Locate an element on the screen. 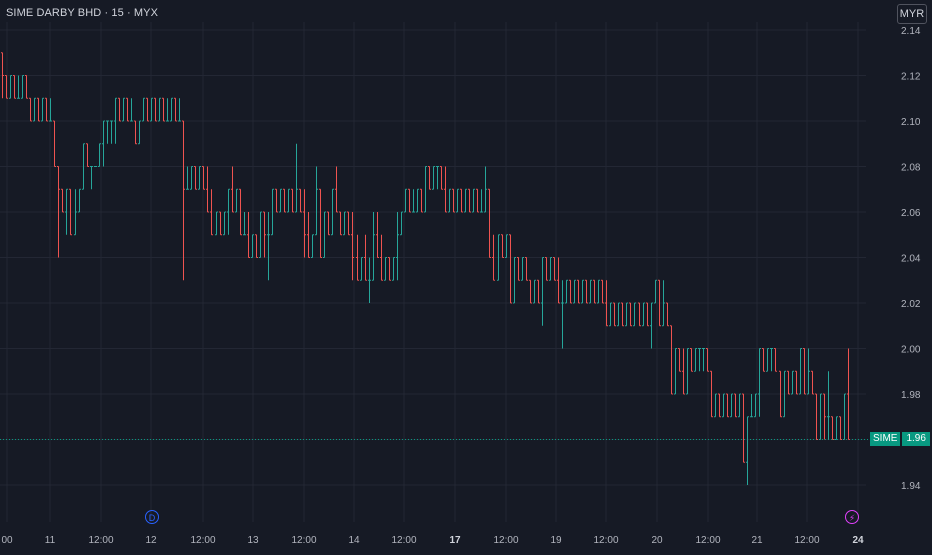 This screenshot has width=932, height=555. earnings-marker is located at coordinates (852, 517).